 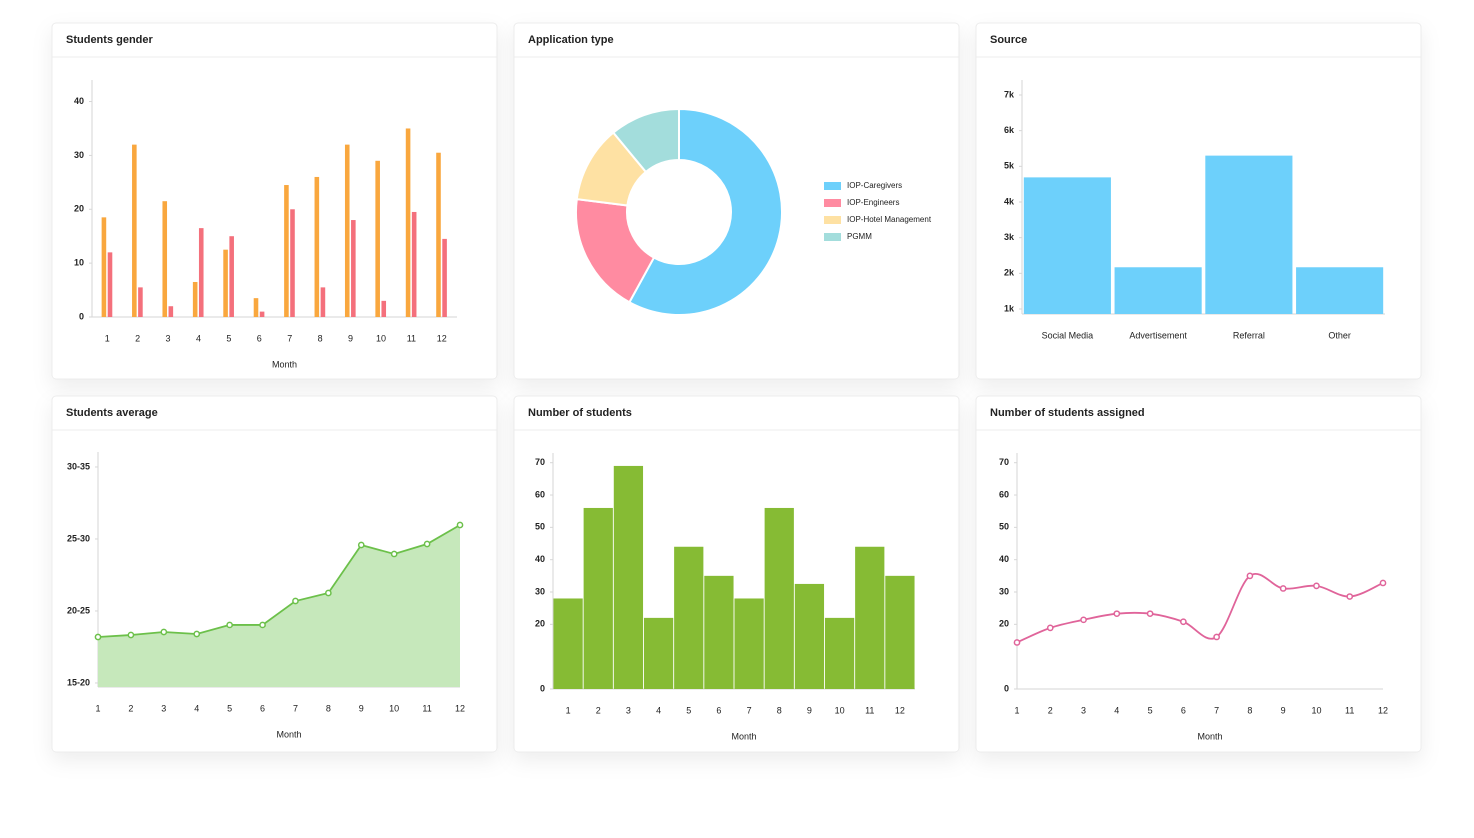 What do you see at coordinates (540, 462) in the screenshot?
I see `y-tick-label: 70` at bounding box center [540, 462].